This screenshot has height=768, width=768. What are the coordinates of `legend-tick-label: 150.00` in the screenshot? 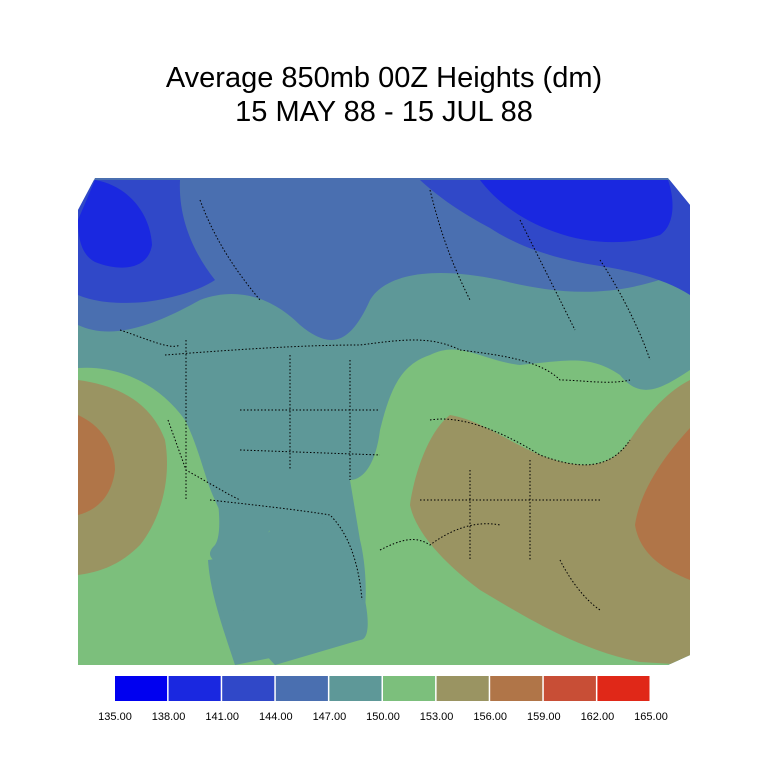 It's located at (383, 717).